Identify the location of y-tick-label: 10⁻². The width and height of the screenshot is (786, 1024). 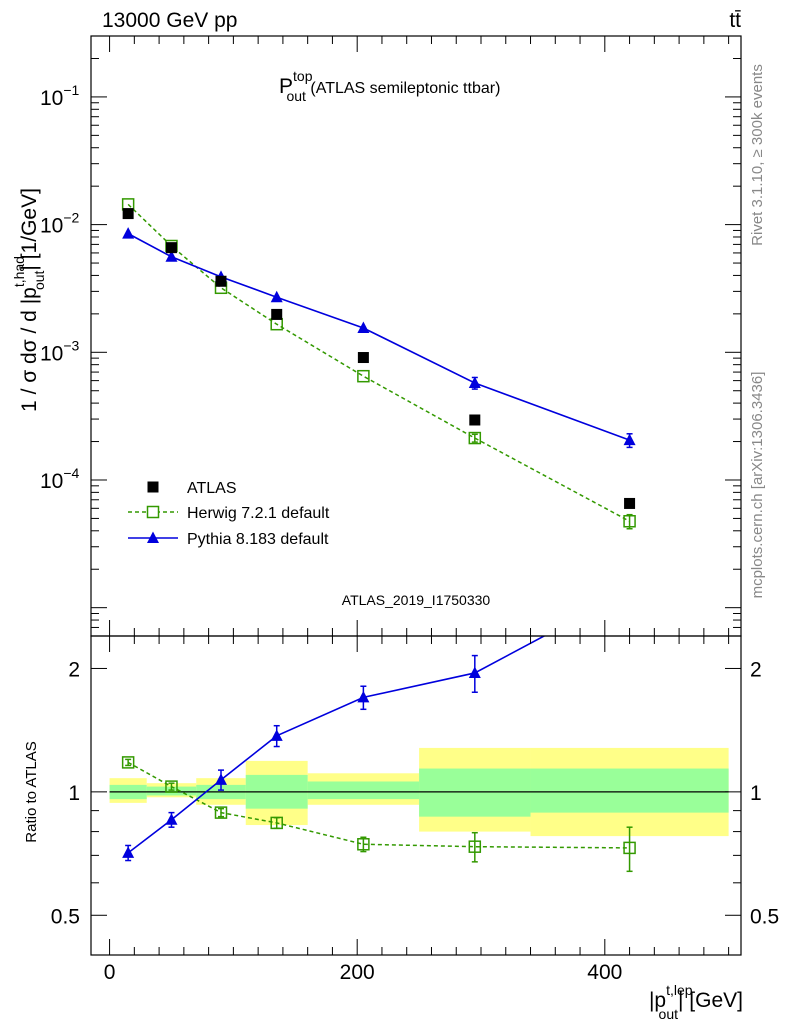
(60, 224).